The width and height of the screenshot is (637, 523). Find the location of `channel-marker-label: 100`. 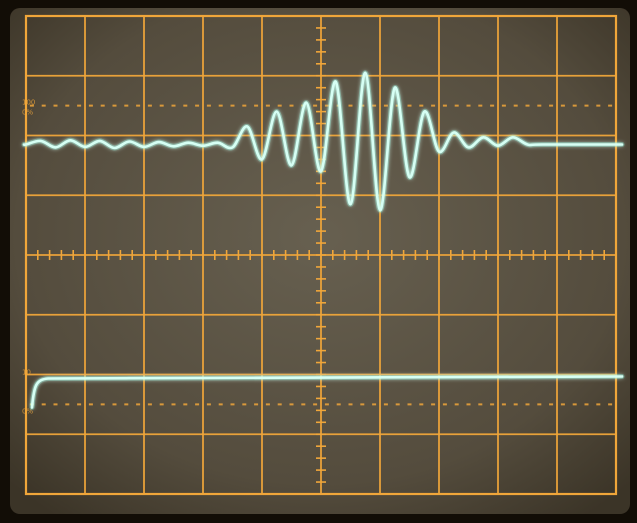

channel-marker-label: 100 is located at coordinates (28, 103).